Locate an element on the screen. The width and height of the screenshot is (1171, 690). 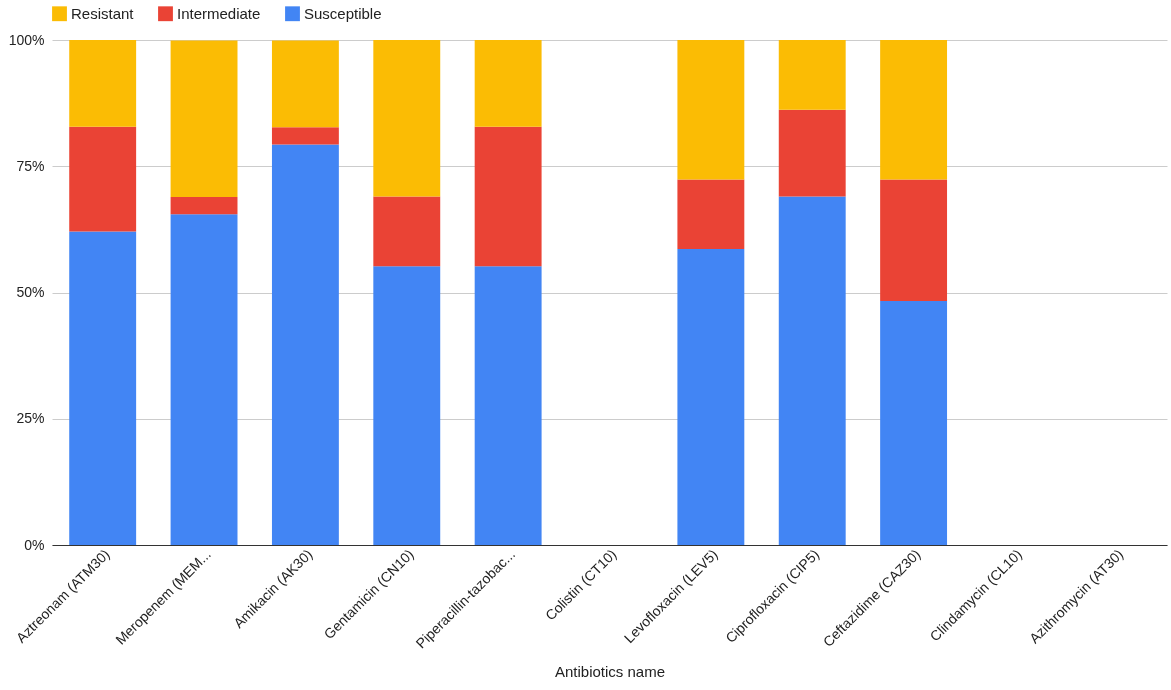
y-tick-label: 75% is located at coordinates (30, 165).